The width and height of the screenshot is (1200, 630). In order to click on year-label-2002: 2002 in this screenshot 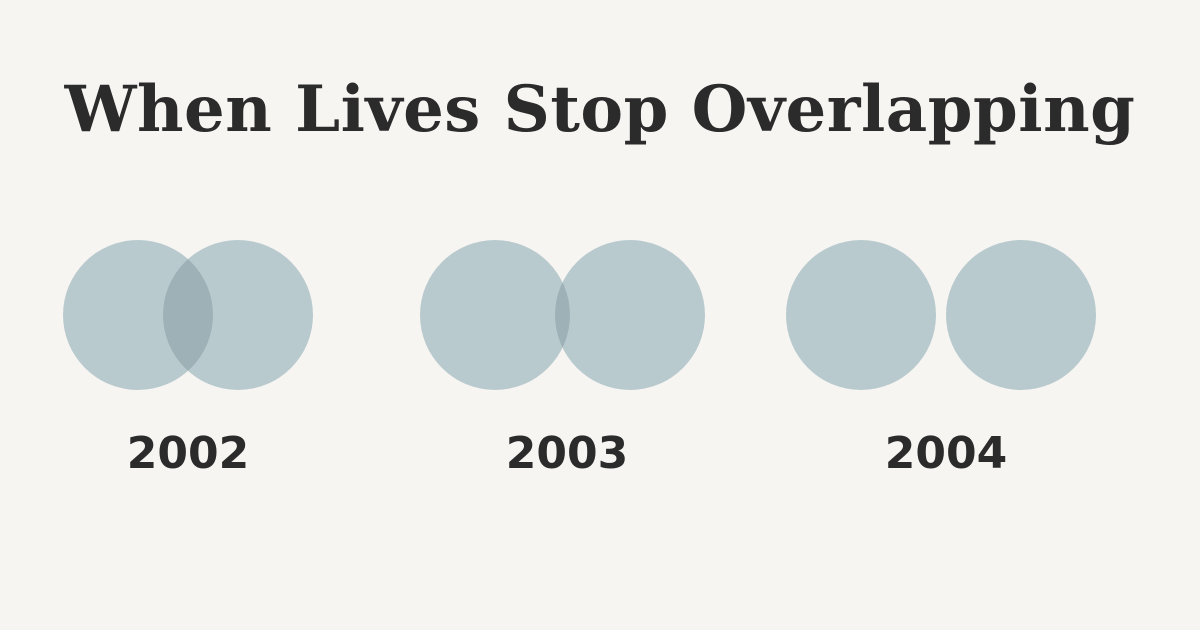, I will do `click(188, 453)`.